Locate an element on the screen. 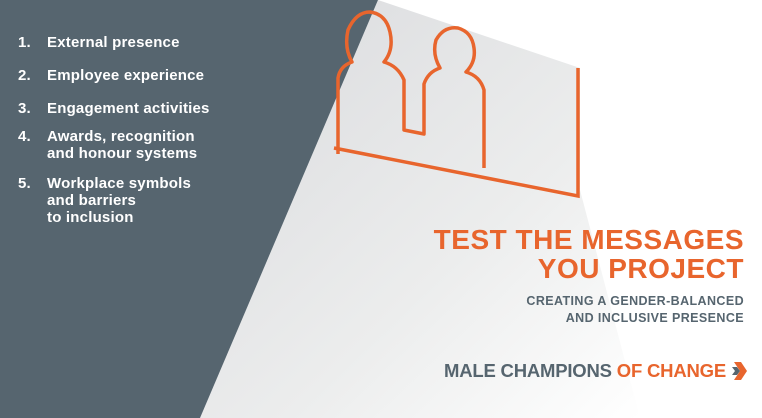  brand-logo: MALE CHAMPIONS OF CHANGE is located at coordinates (596, 371).